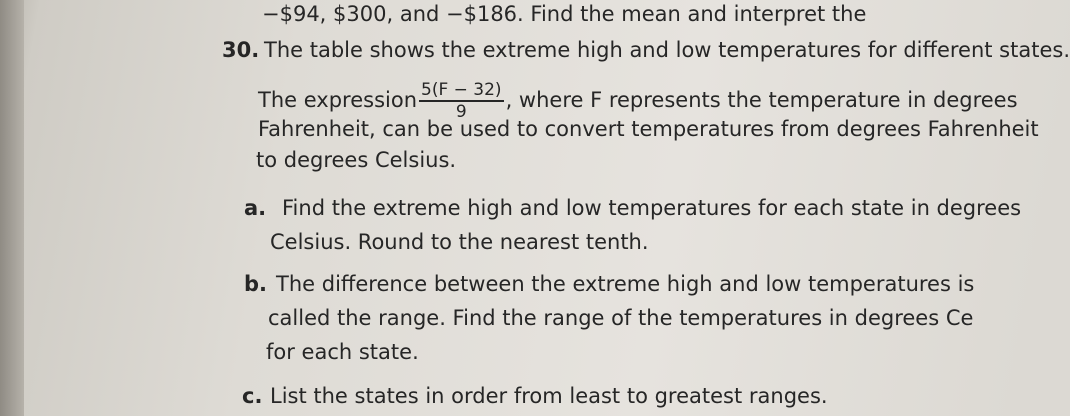 The width and height of the screenshot is (1070, 416). What do you see at coordinates (342, 352) in the screenshot?
I see `part-text: for each state.` at bounding box center [342, 352].